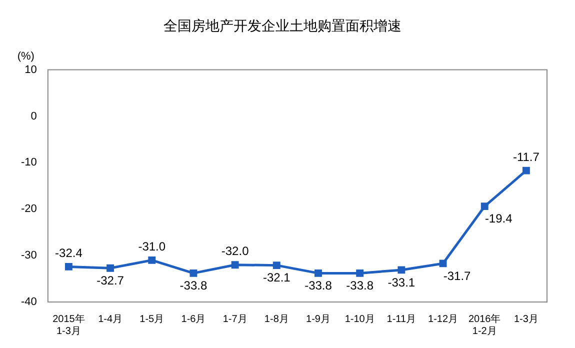  Describe the element at coordinates (276, 277) in the screenshot. I see `data-label: -32.1` at that location.